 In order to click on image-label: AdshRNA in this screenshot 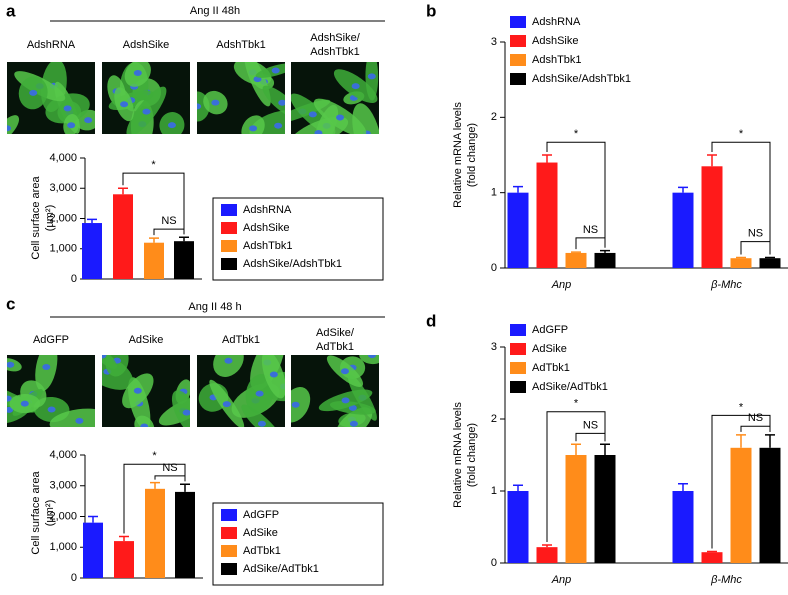, I will do `click(51, 45)`.